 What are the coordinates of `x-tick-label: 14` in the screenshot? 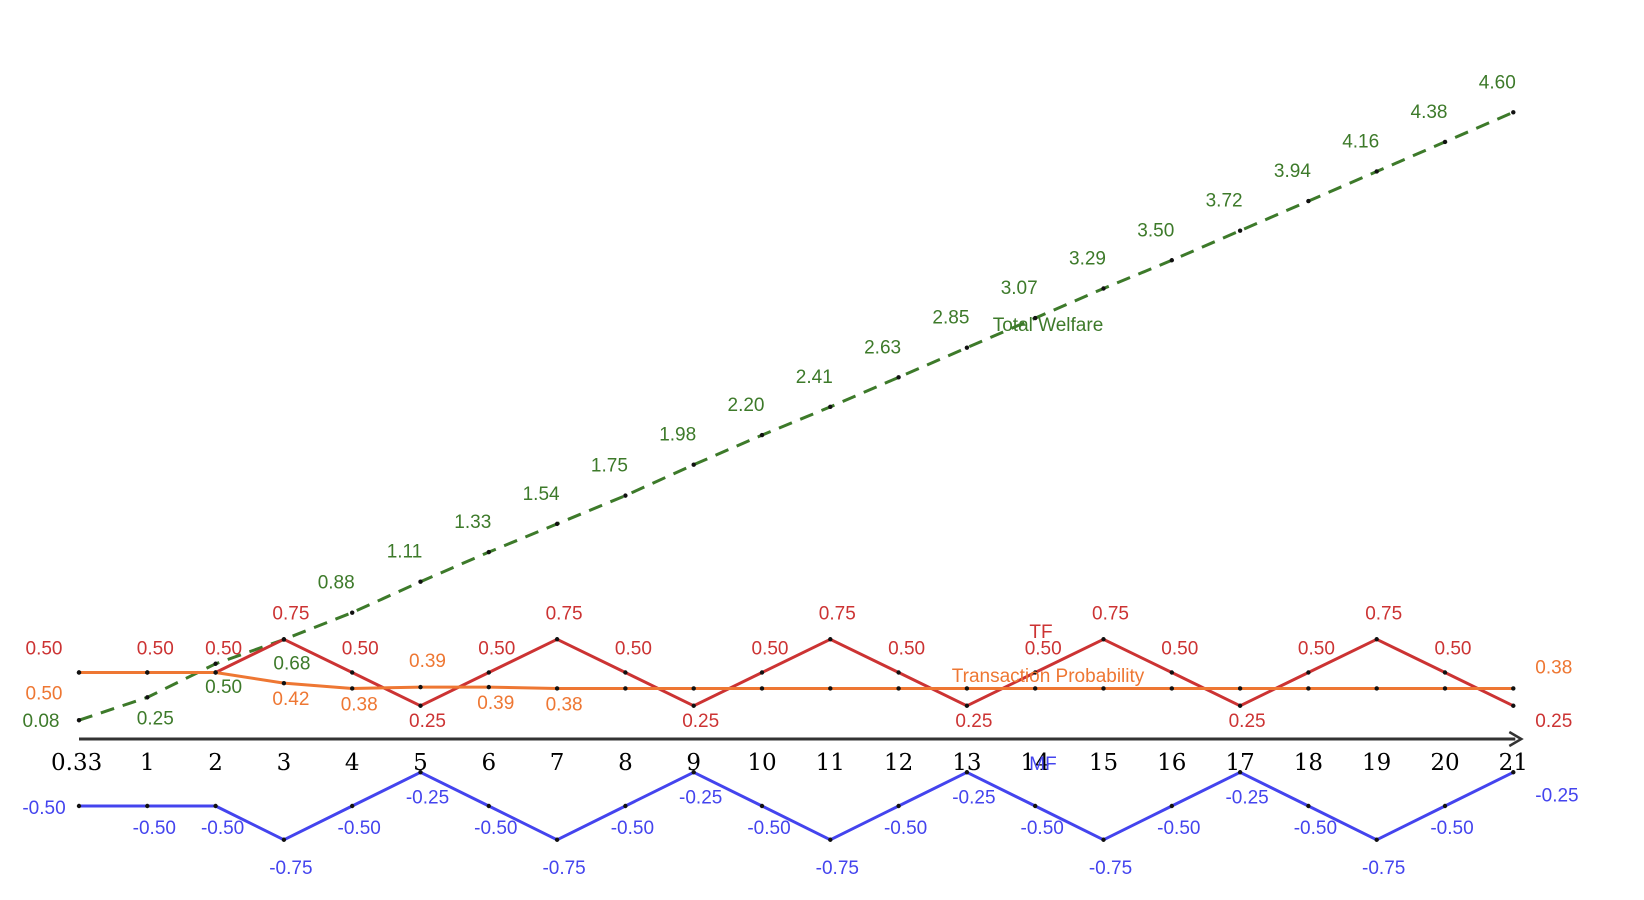 It's located at (1035, 763).